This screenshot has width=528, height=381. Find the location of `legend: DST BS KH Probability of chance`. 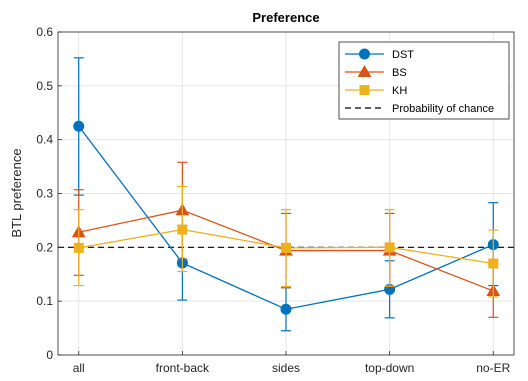

legend: DST BS KH Probability of chance is located at coordinates (424, 80).